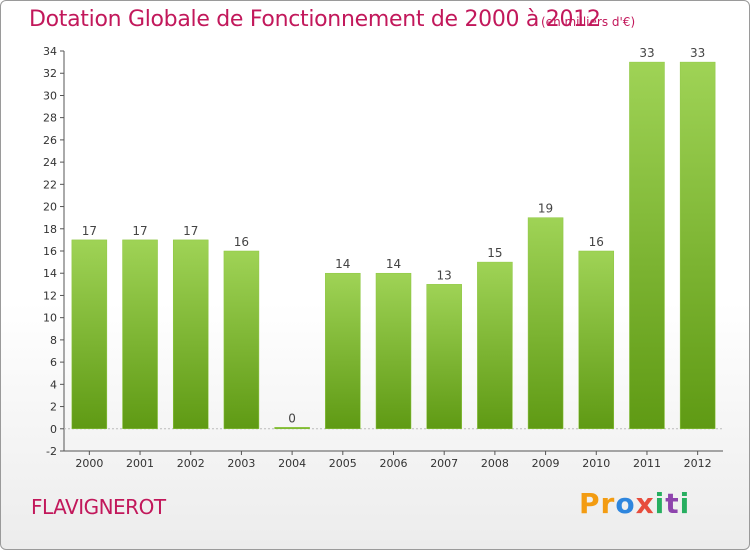  What do you see at coordinates (596, 463) in the screenshot?
I see `x-tick-label: 2010` at bounding box center [596, 463].